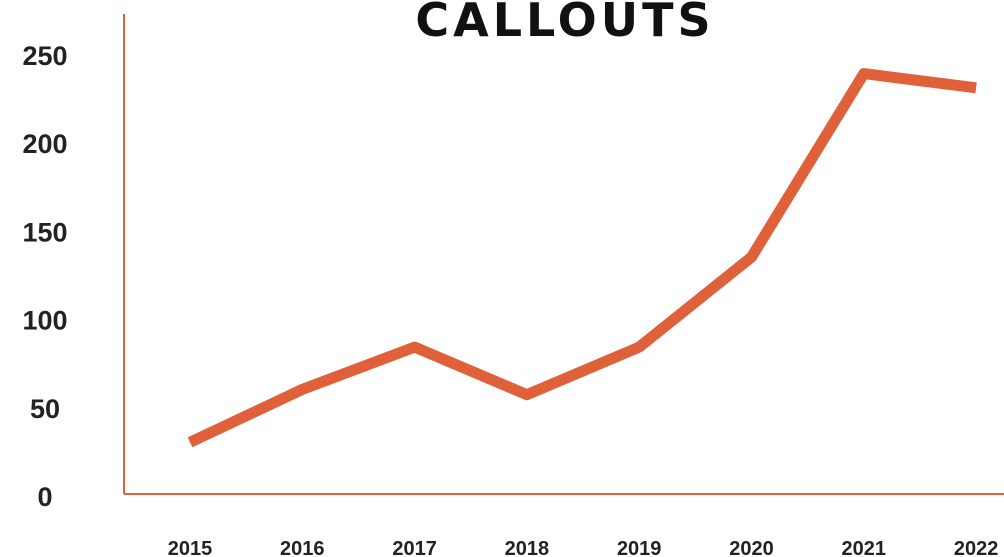 This screenshot has height=557, width=1004. I want to click on x-tick-label: 2017, so click(414, 547).